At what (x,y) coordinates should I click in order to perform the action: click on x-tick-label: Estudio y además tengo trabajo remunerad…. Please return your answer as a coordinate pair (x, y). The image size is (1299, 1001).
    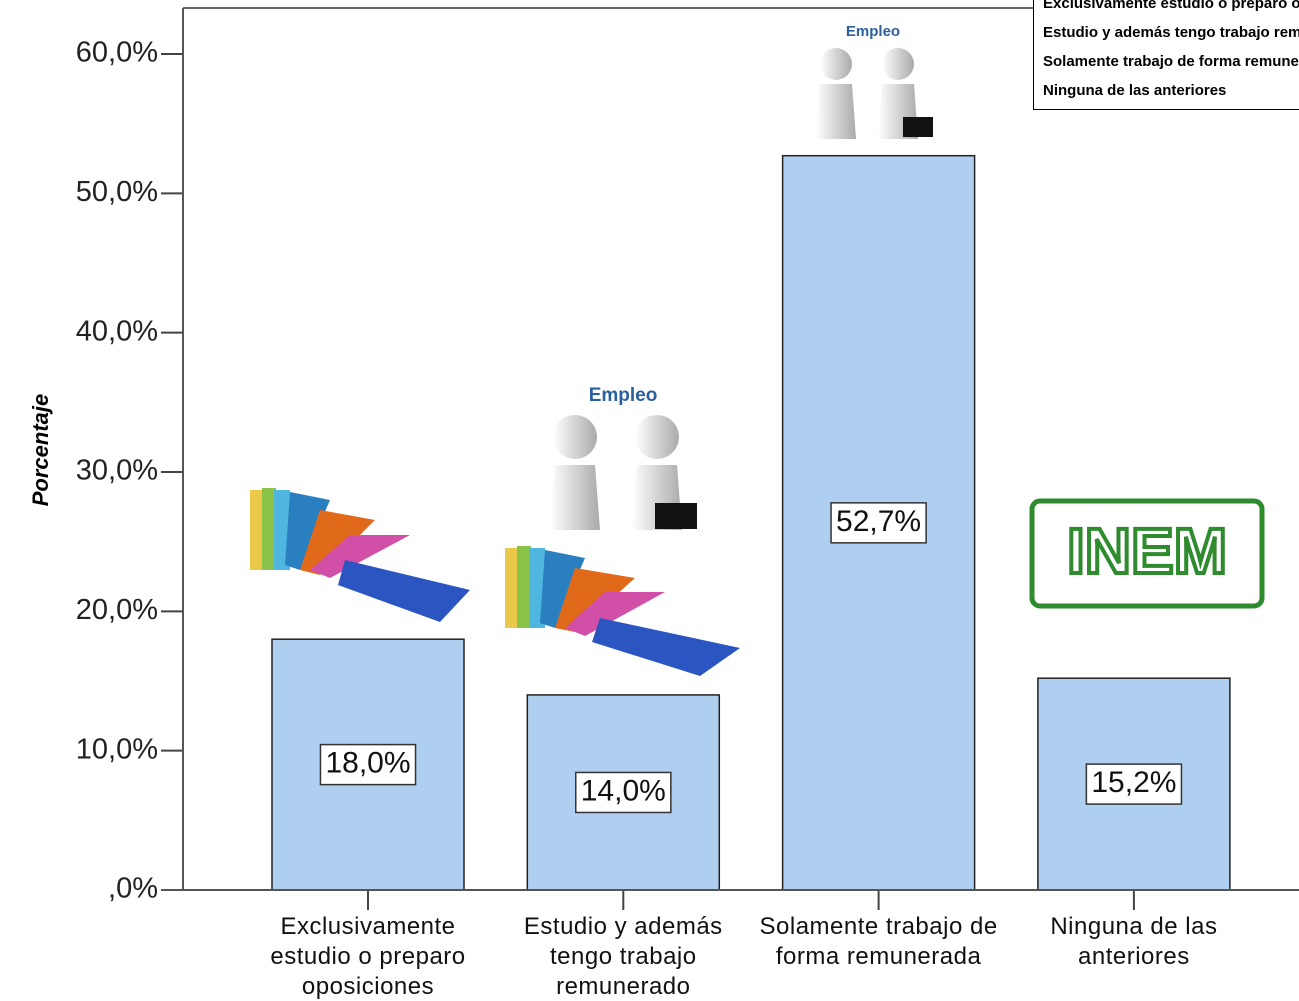
    Looking at the image, I should click on (623, 956).